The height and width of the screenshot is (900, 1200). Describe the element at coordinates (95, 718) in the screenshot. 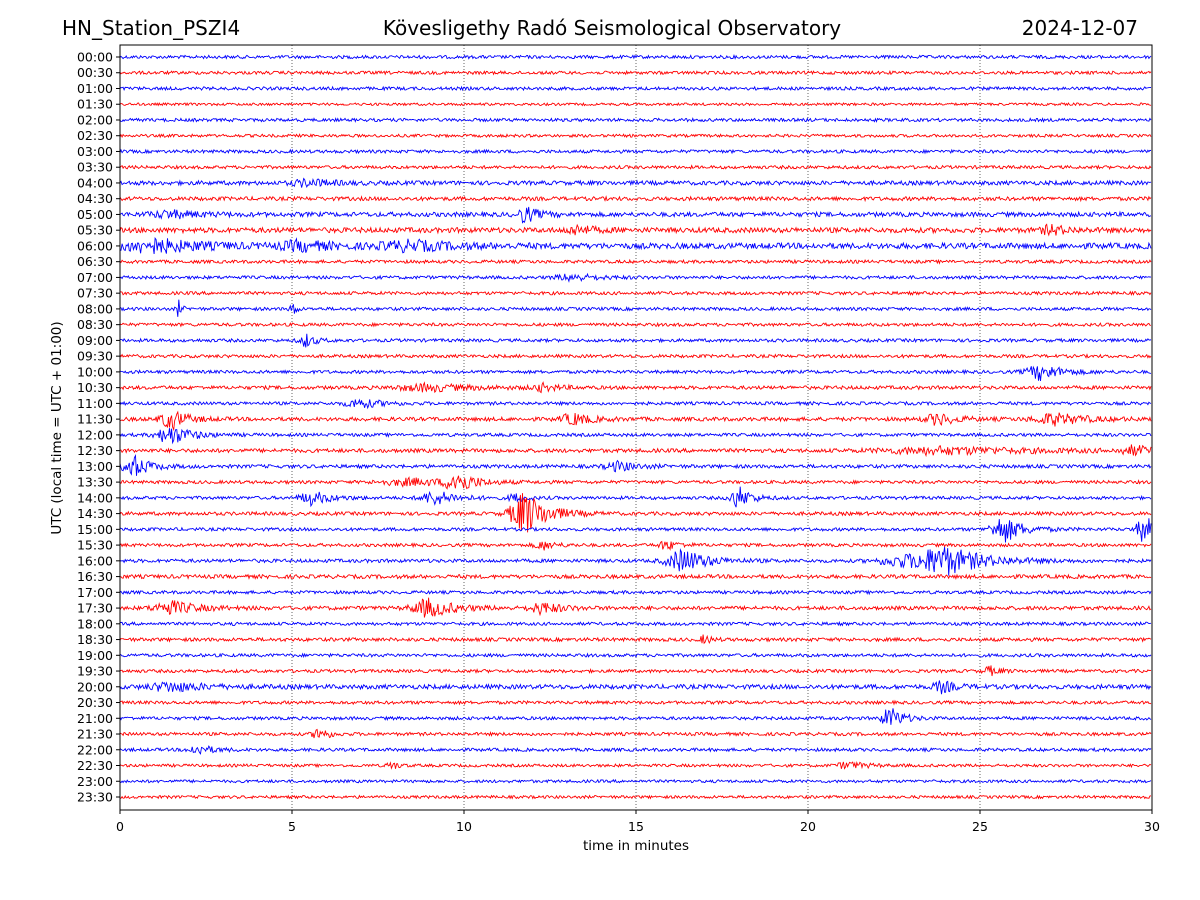

I see `y-tick-label: 21:00` at that location.